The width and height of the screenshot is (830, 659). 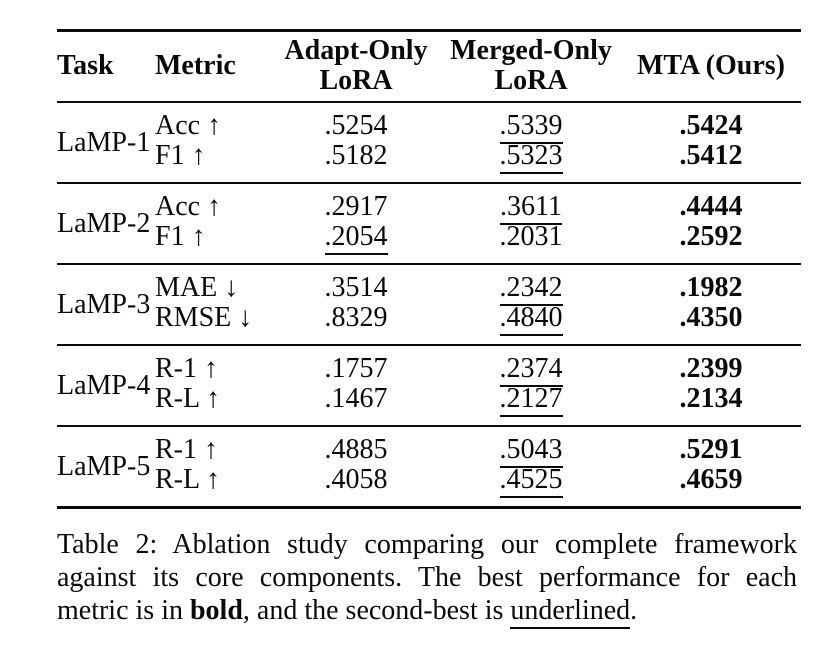 I want to click on value-cell: .2134, so click(x=711, y=405).